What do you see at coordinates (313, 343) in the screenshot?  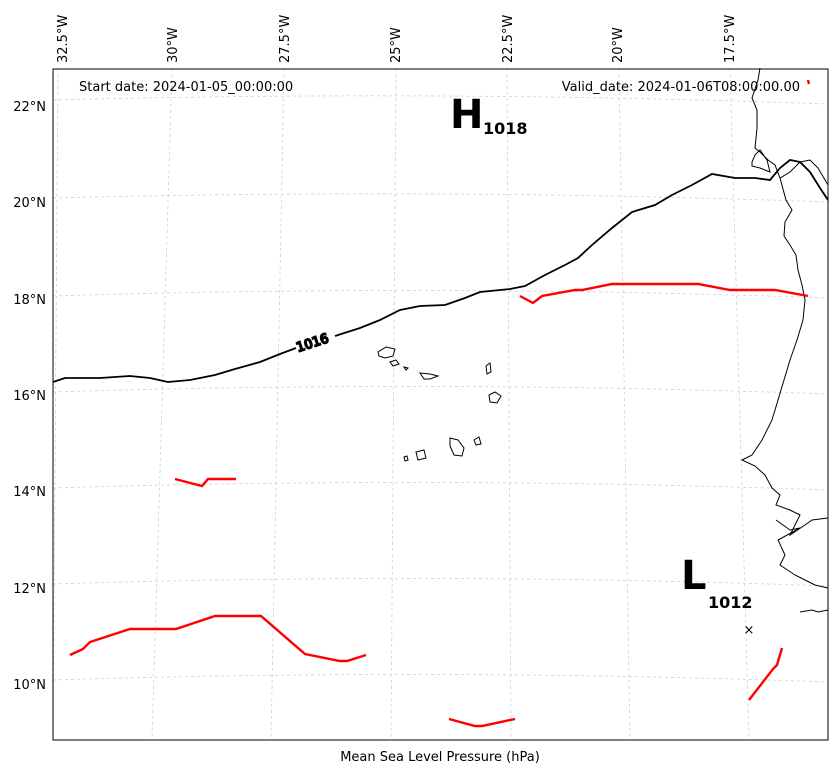 I see `isobar-label: 1016` at bounding box center [313, 343].